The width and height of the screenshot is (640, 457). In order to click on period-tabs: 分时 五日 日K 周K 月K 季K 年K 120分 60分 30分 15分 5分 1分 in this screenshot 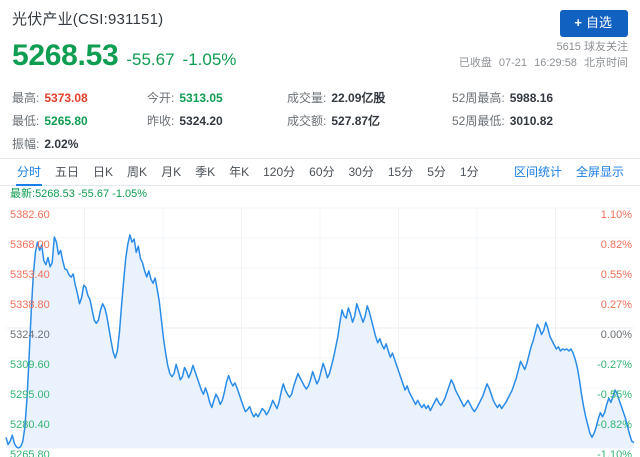, I will do `click(248, 172)`.